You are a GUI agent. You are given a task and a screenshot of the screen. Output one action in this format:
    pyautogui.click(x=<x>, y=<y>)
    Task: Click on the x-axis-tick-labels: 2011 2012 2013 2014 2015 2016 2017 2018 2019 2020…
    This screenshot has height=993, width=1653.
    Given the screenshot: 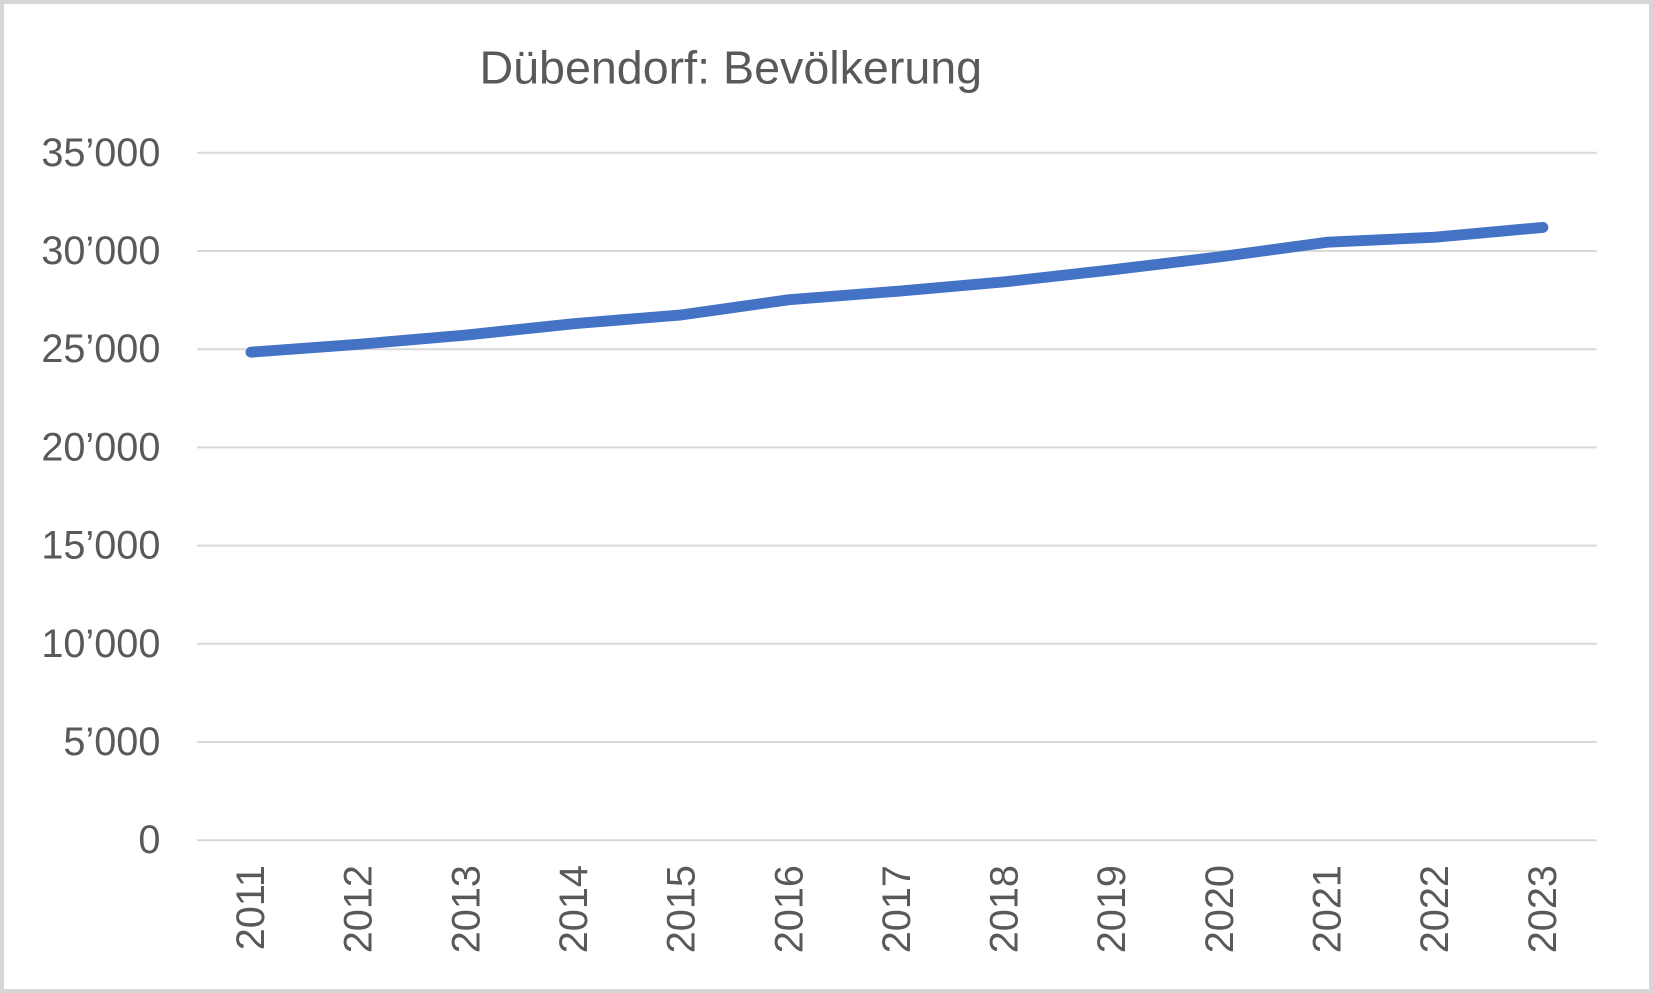 What is the action you would take?
    pyautogui.click(x=897, y=909)
    